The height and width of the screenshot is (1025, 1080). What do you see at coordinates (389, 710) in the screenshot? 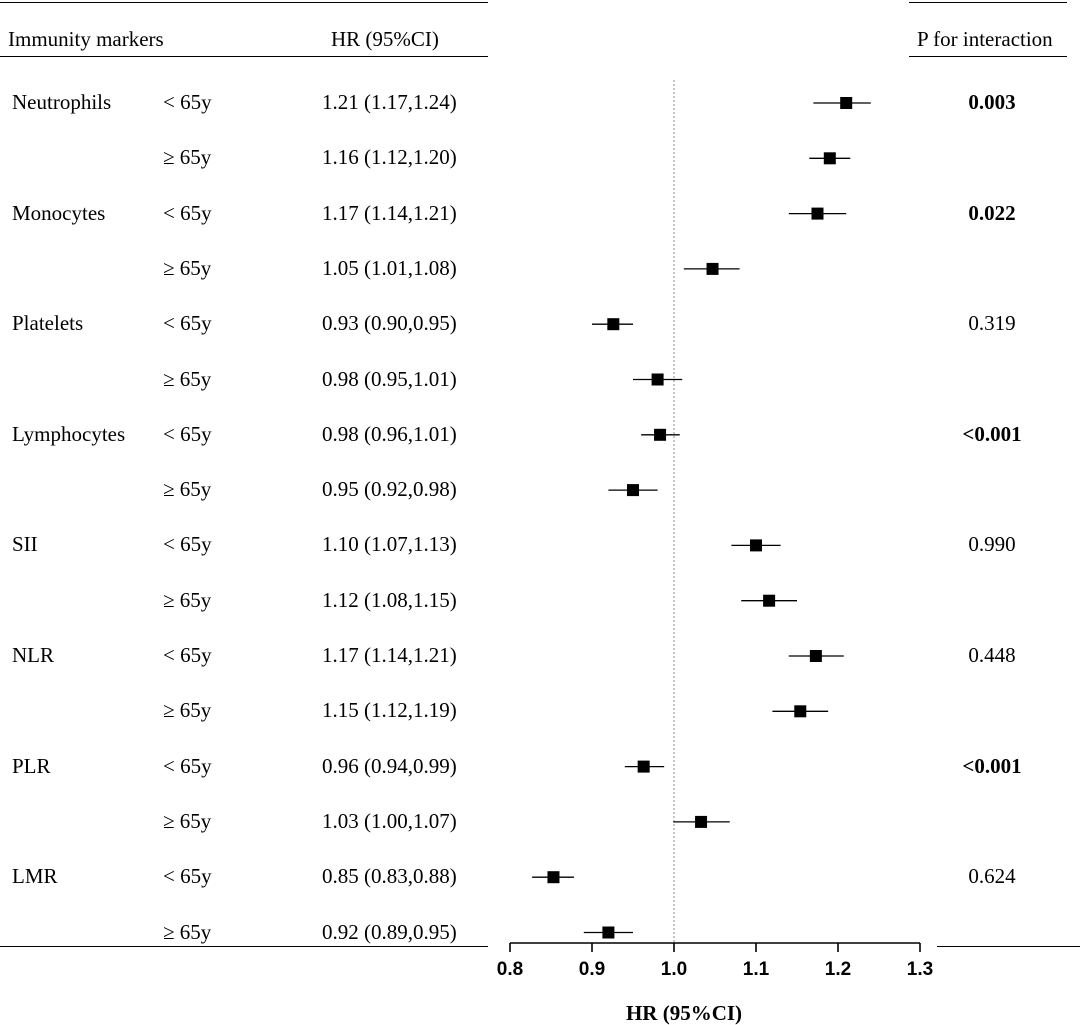
I see `hr-ci-label: 1.15 (1.12,1.19)` at bounding box center [389, 710].